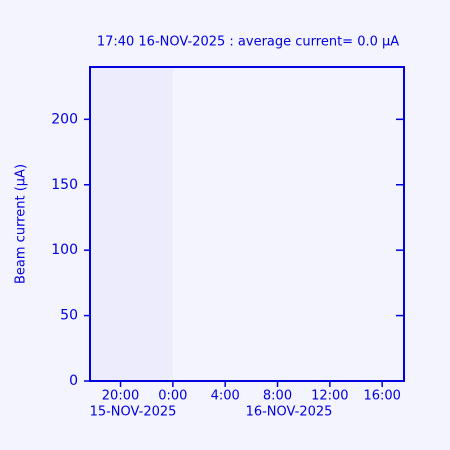 This screenshot has width=450, height=450. I want to click on x-tick-label: 8:00, so click(277, 396).